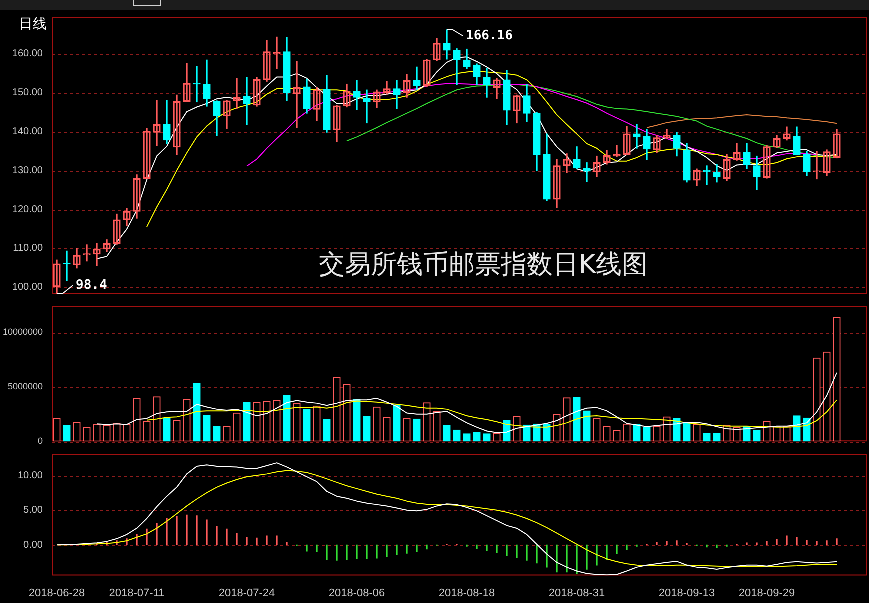 The height and width of the screenshot is (603, 869). What do you see at coordinates (767, 593) in the screenshot?
I see `x-tick-label: 2018-09-29` at bounding box center [767, 593].